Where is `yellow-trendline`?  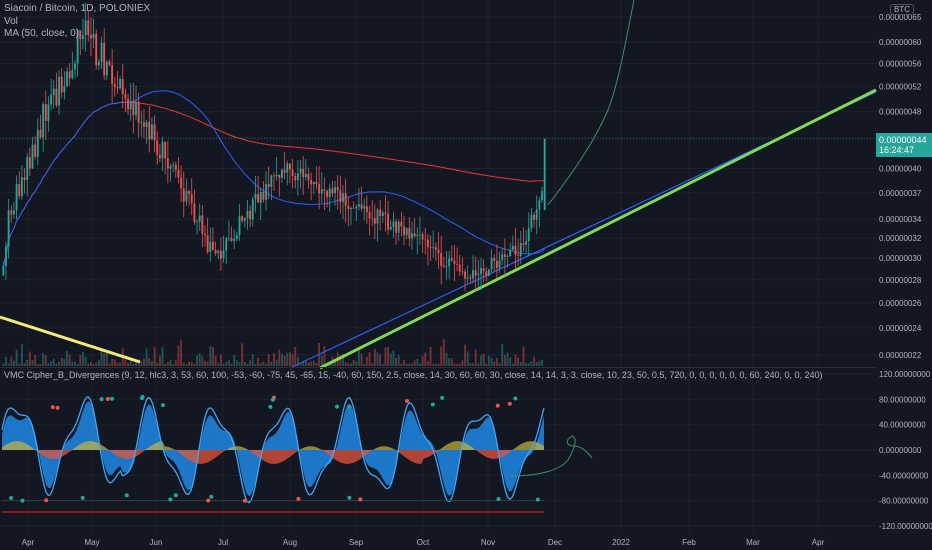 yellow-trendline is located at coordinates (70, 339).